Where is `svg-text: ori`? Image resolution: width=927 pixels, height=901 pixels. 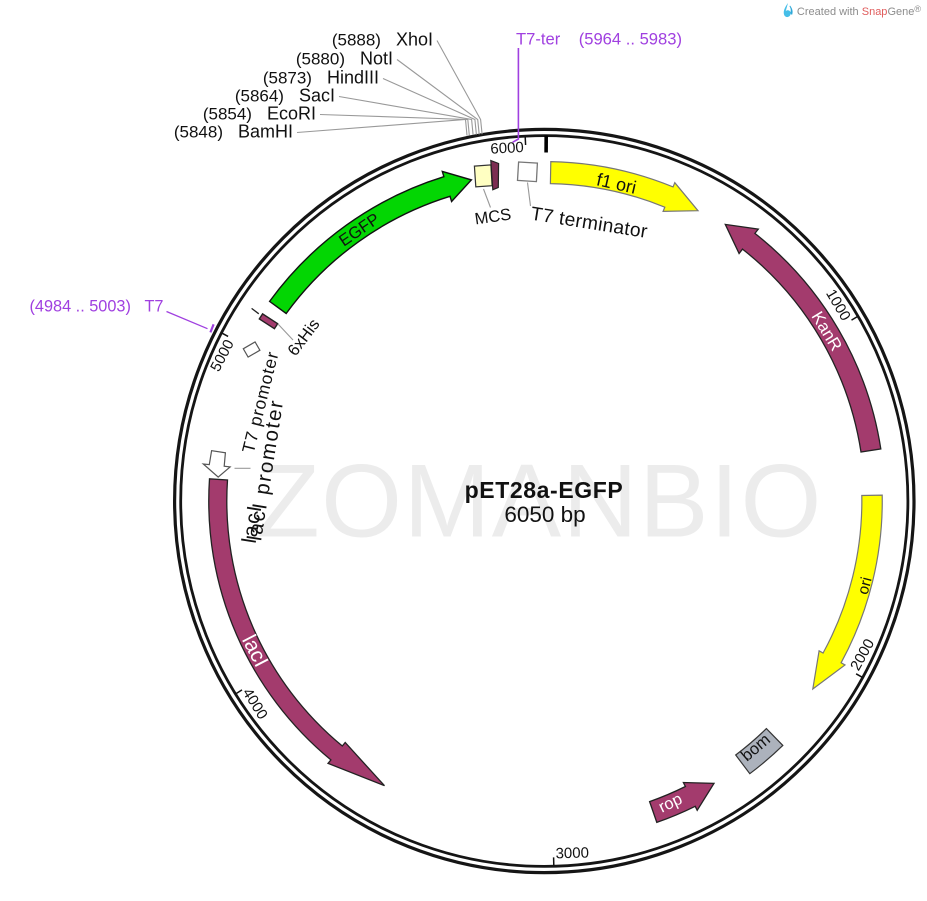 svg-text: ori is located at coordinates (865, 585).